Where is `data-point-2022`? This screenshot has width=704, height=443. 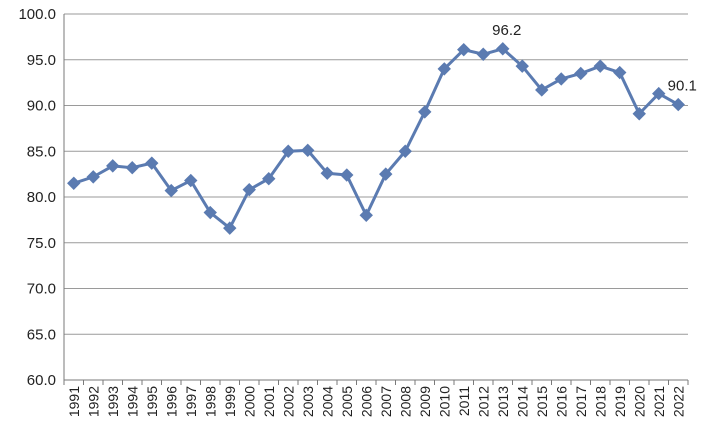 data-point-2022 is located at coordinates (678, 104).